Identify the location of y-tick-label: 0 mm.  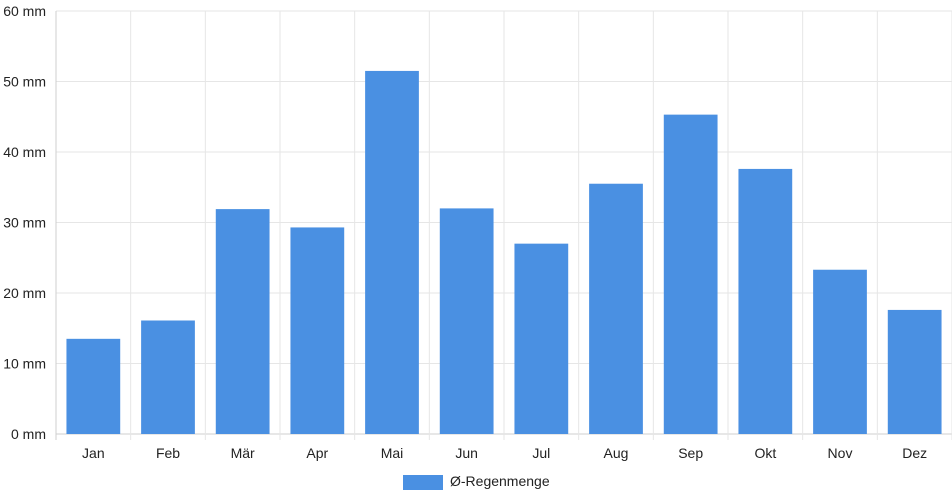
(28, 434).